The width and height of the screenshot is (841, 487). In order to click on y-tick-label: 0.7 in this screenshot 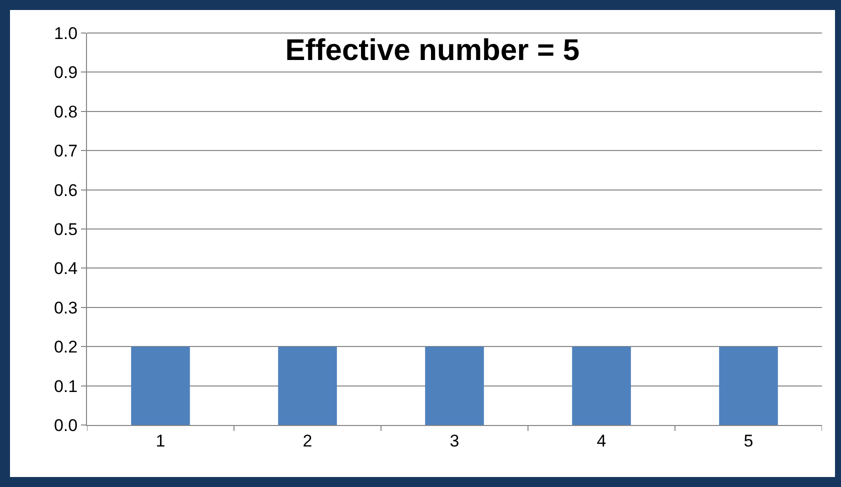, I will do `click(66, 151)`.